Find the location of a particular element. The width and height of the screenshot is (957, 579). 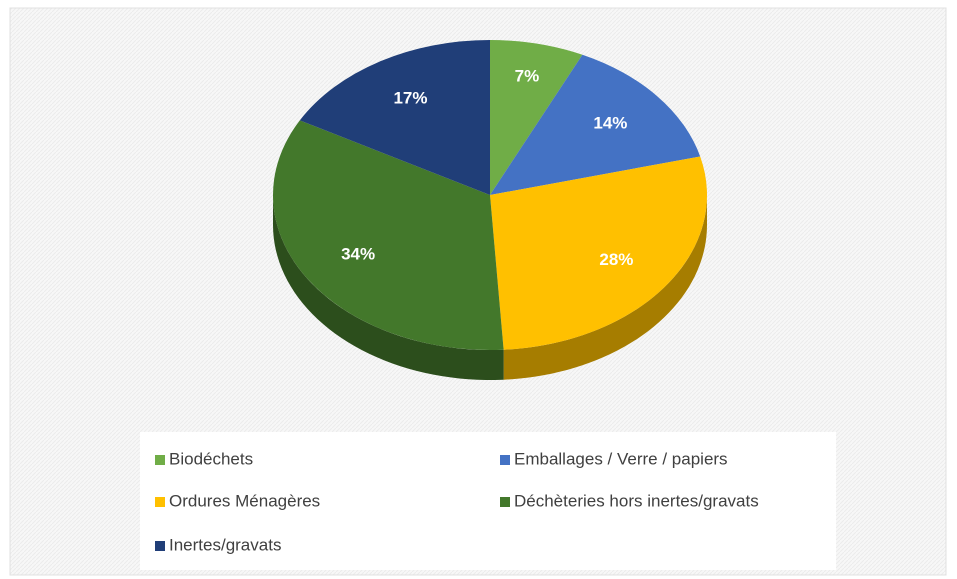

value-label: 7% is located at coordinates (527, 75).